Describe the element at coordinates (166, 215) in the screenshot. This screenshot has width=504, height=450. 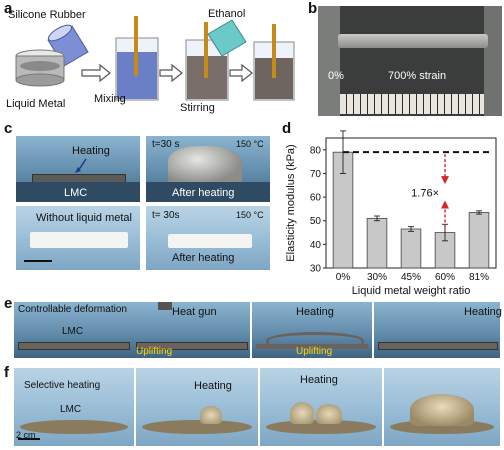
I see `c-time-2: t= 30s` at that location.